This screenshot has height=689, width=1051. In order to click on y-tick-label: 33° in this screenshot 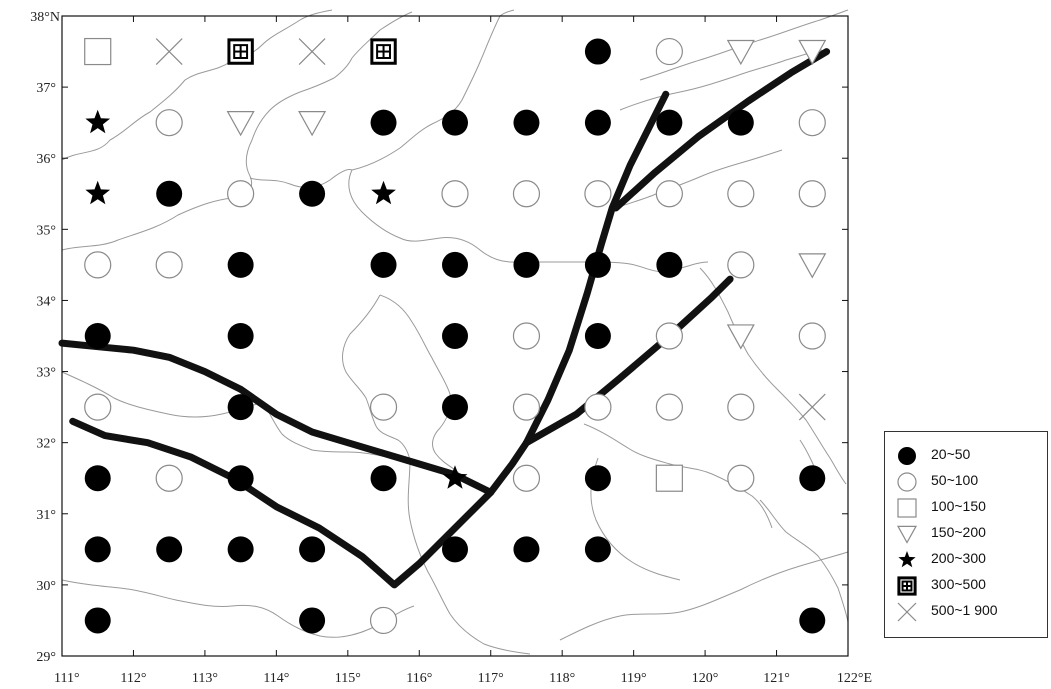, I will do `click(46, 373)`.